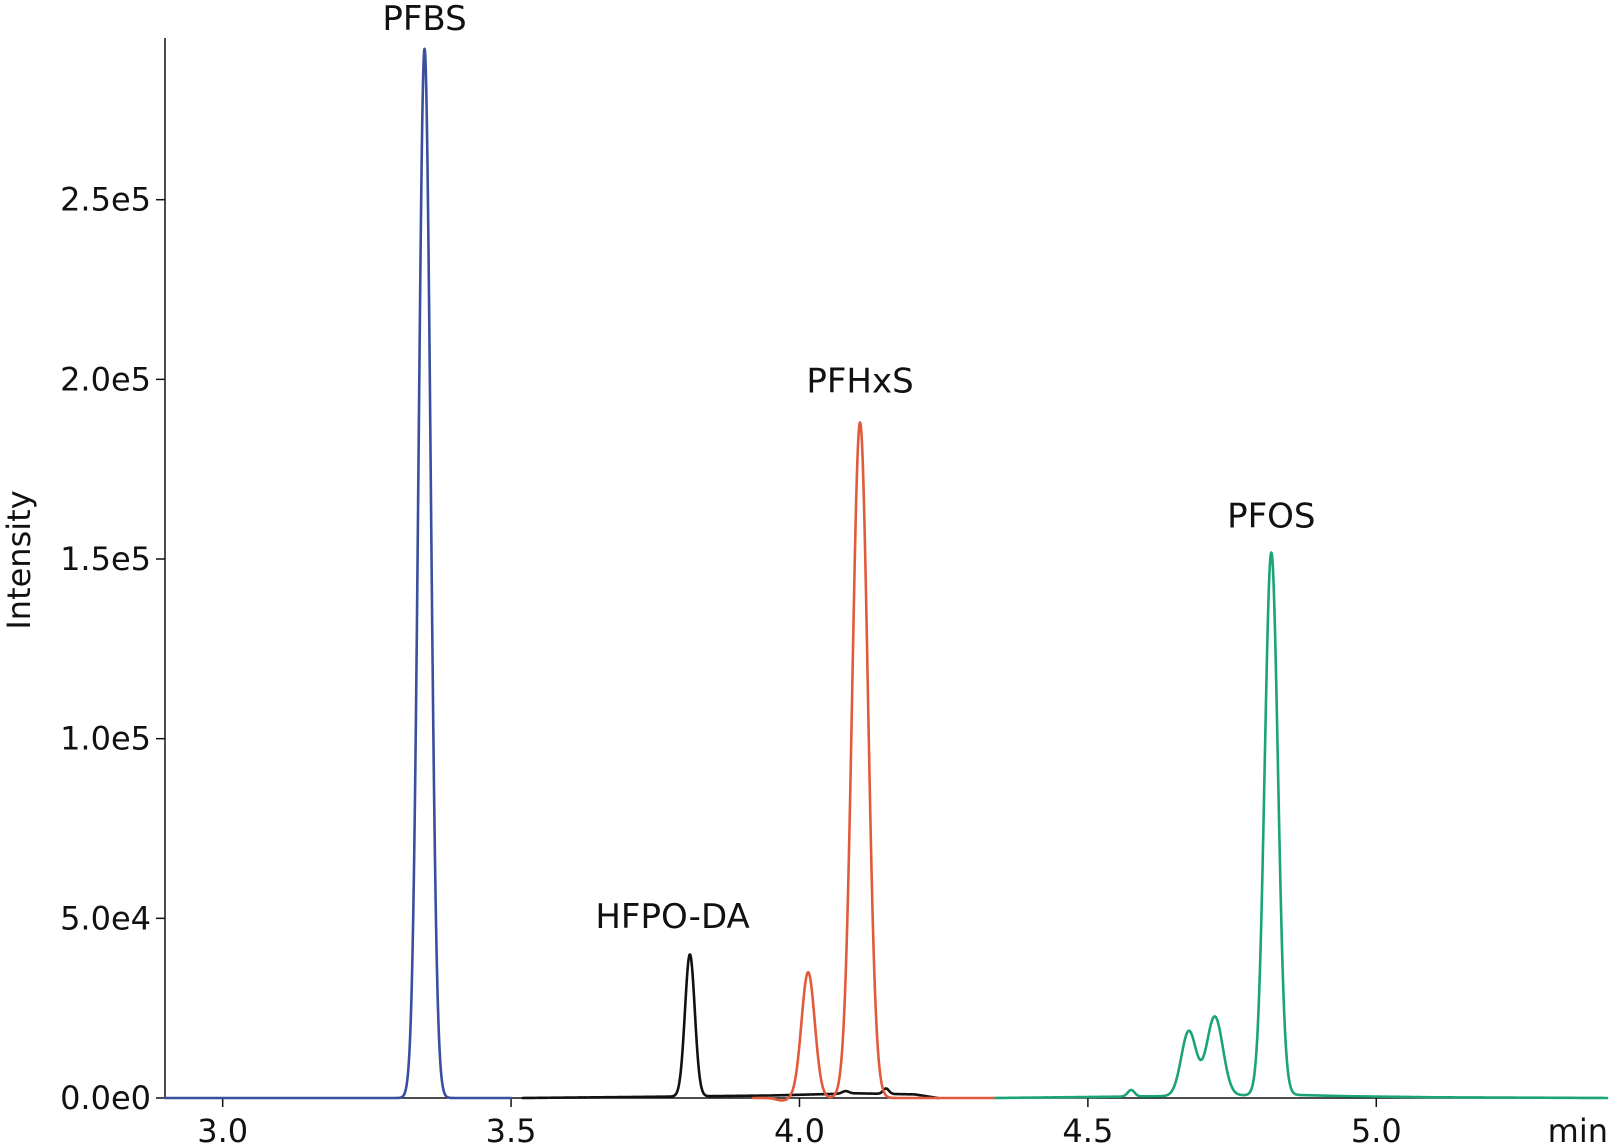 This screenshot has width=1610, height=1147. What do you see at coordinates (105, 379) in the screenshot?
I see `y-tick-label: 2.0e5` at bounding box center [105, 379].